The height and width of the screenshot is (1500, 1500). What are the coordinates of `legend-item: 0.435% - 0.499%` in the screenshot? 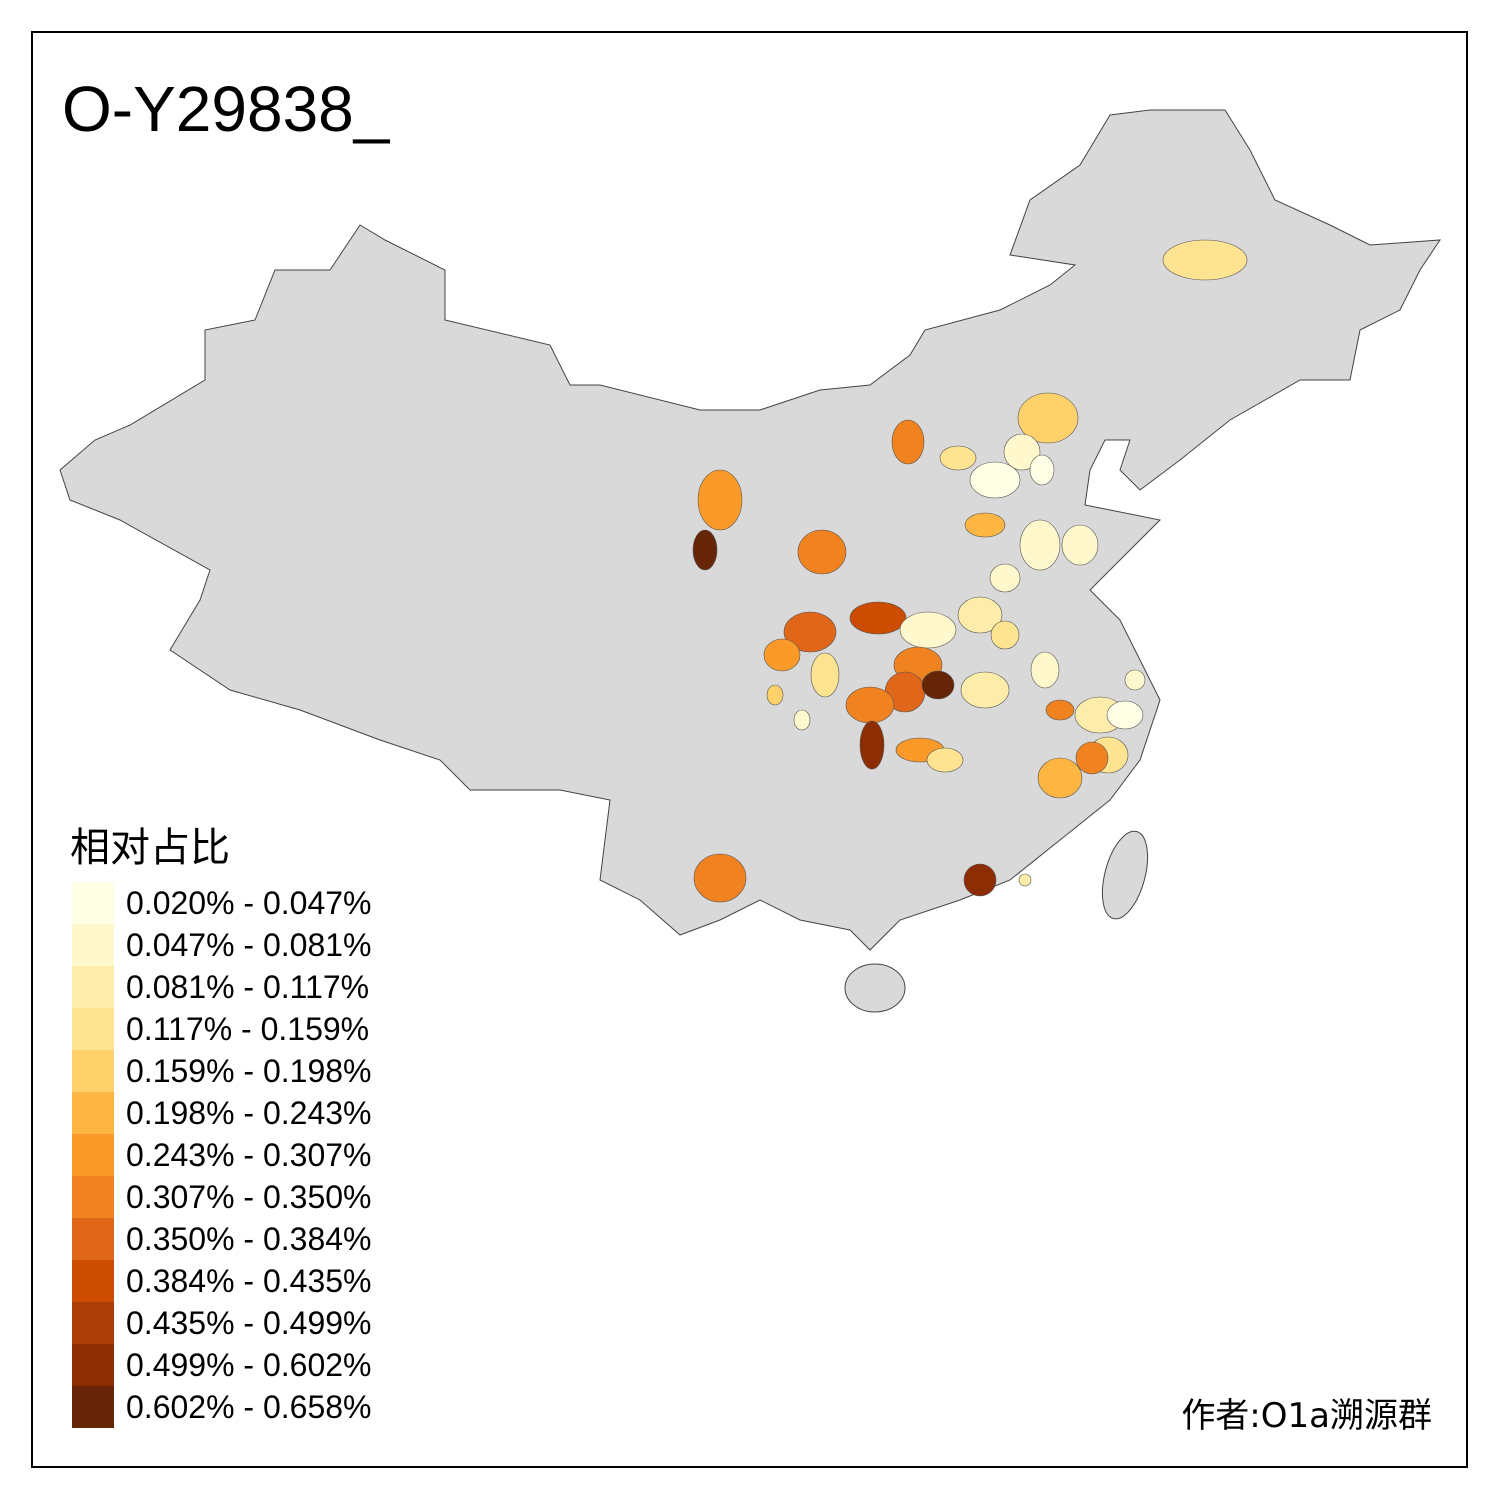 It's located at (272, 1323).